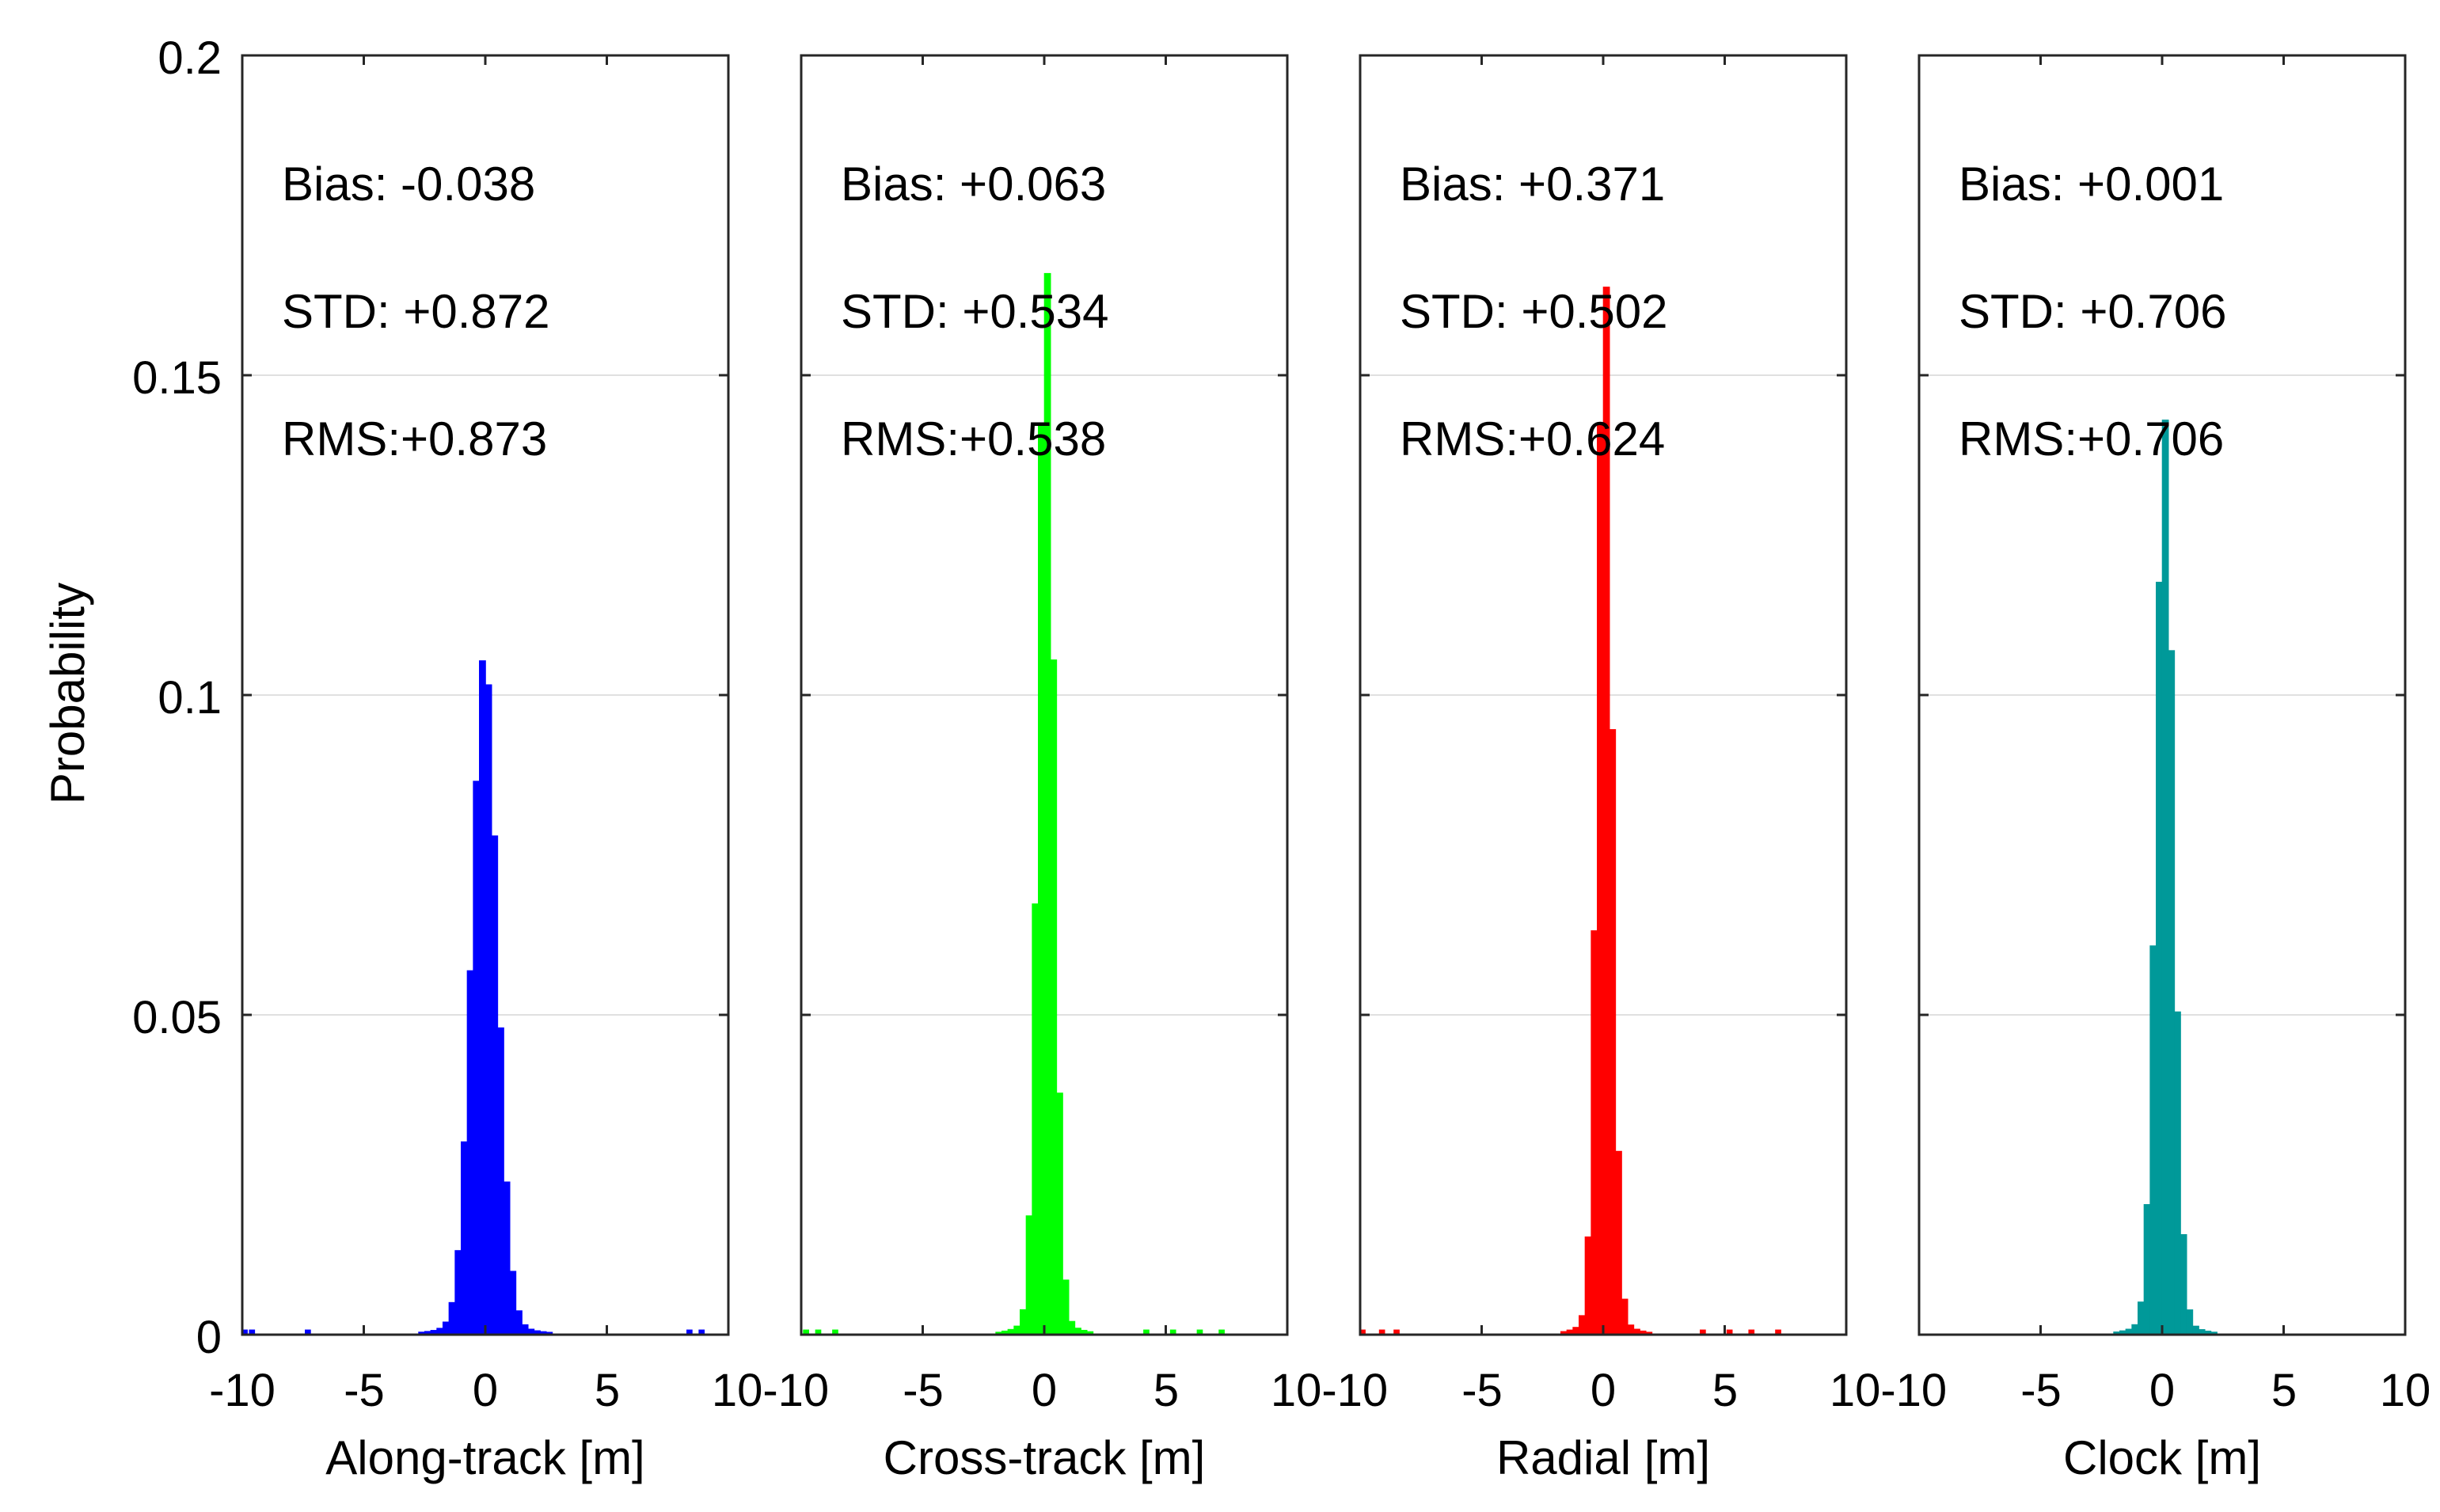 Image resolution: width=2440 pixels, height=1512 pixels. Describe the element at coordinates (974, 439) in the screenshot. I see `rms-label: RMS:+0.538` at that location.